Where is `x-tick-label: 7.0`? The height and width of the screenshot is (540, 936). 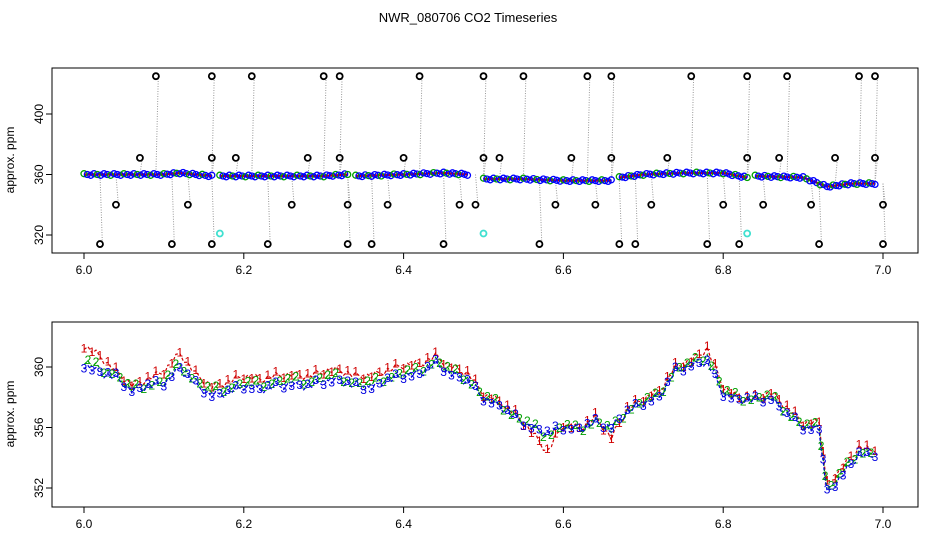
x-tick-label: 7.0 is located at coordinates (883, 270).